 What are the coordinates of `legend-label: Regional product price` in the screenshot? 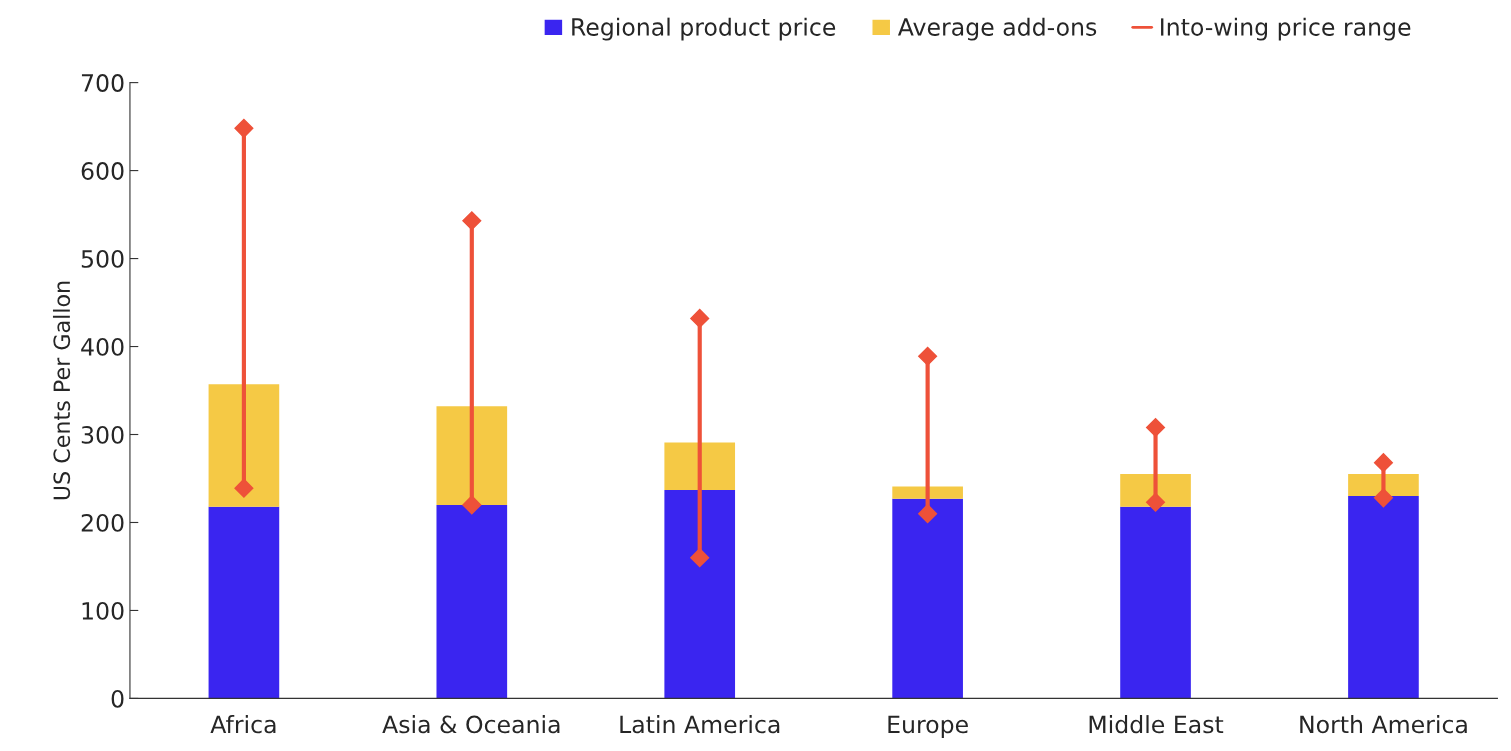 It's located at (704, 29).